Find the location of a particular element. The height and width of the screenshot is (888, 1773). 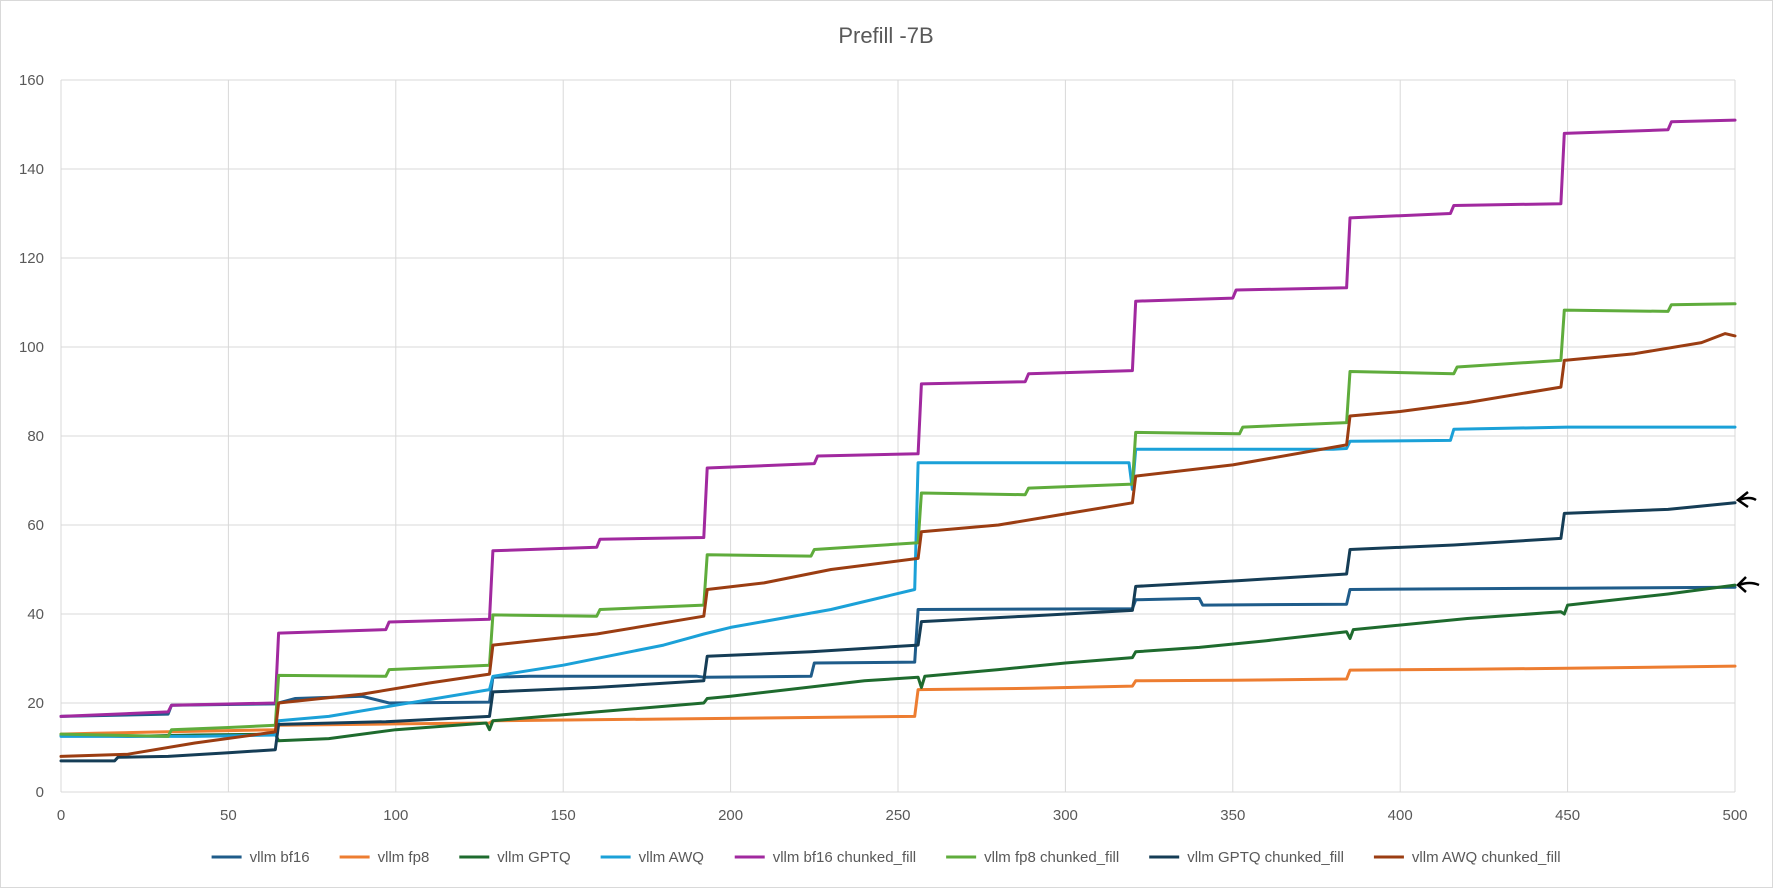

legend-label: vllm bf16 chunked_fill is located at coordinates (844, 857).